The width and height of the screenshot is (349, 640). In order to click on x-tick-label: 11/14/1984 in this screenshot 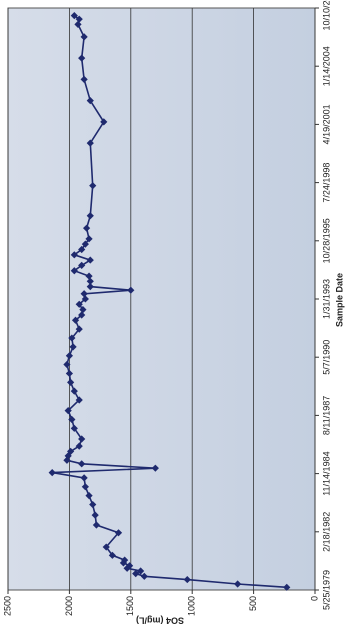, I will do `click(326, 473)`.